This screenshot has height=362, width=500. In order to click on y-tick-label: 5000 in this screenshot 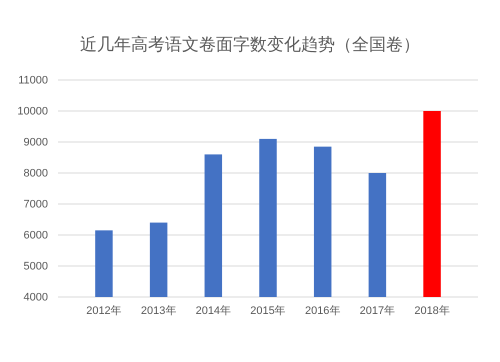, I will do `click(36, 266)`.